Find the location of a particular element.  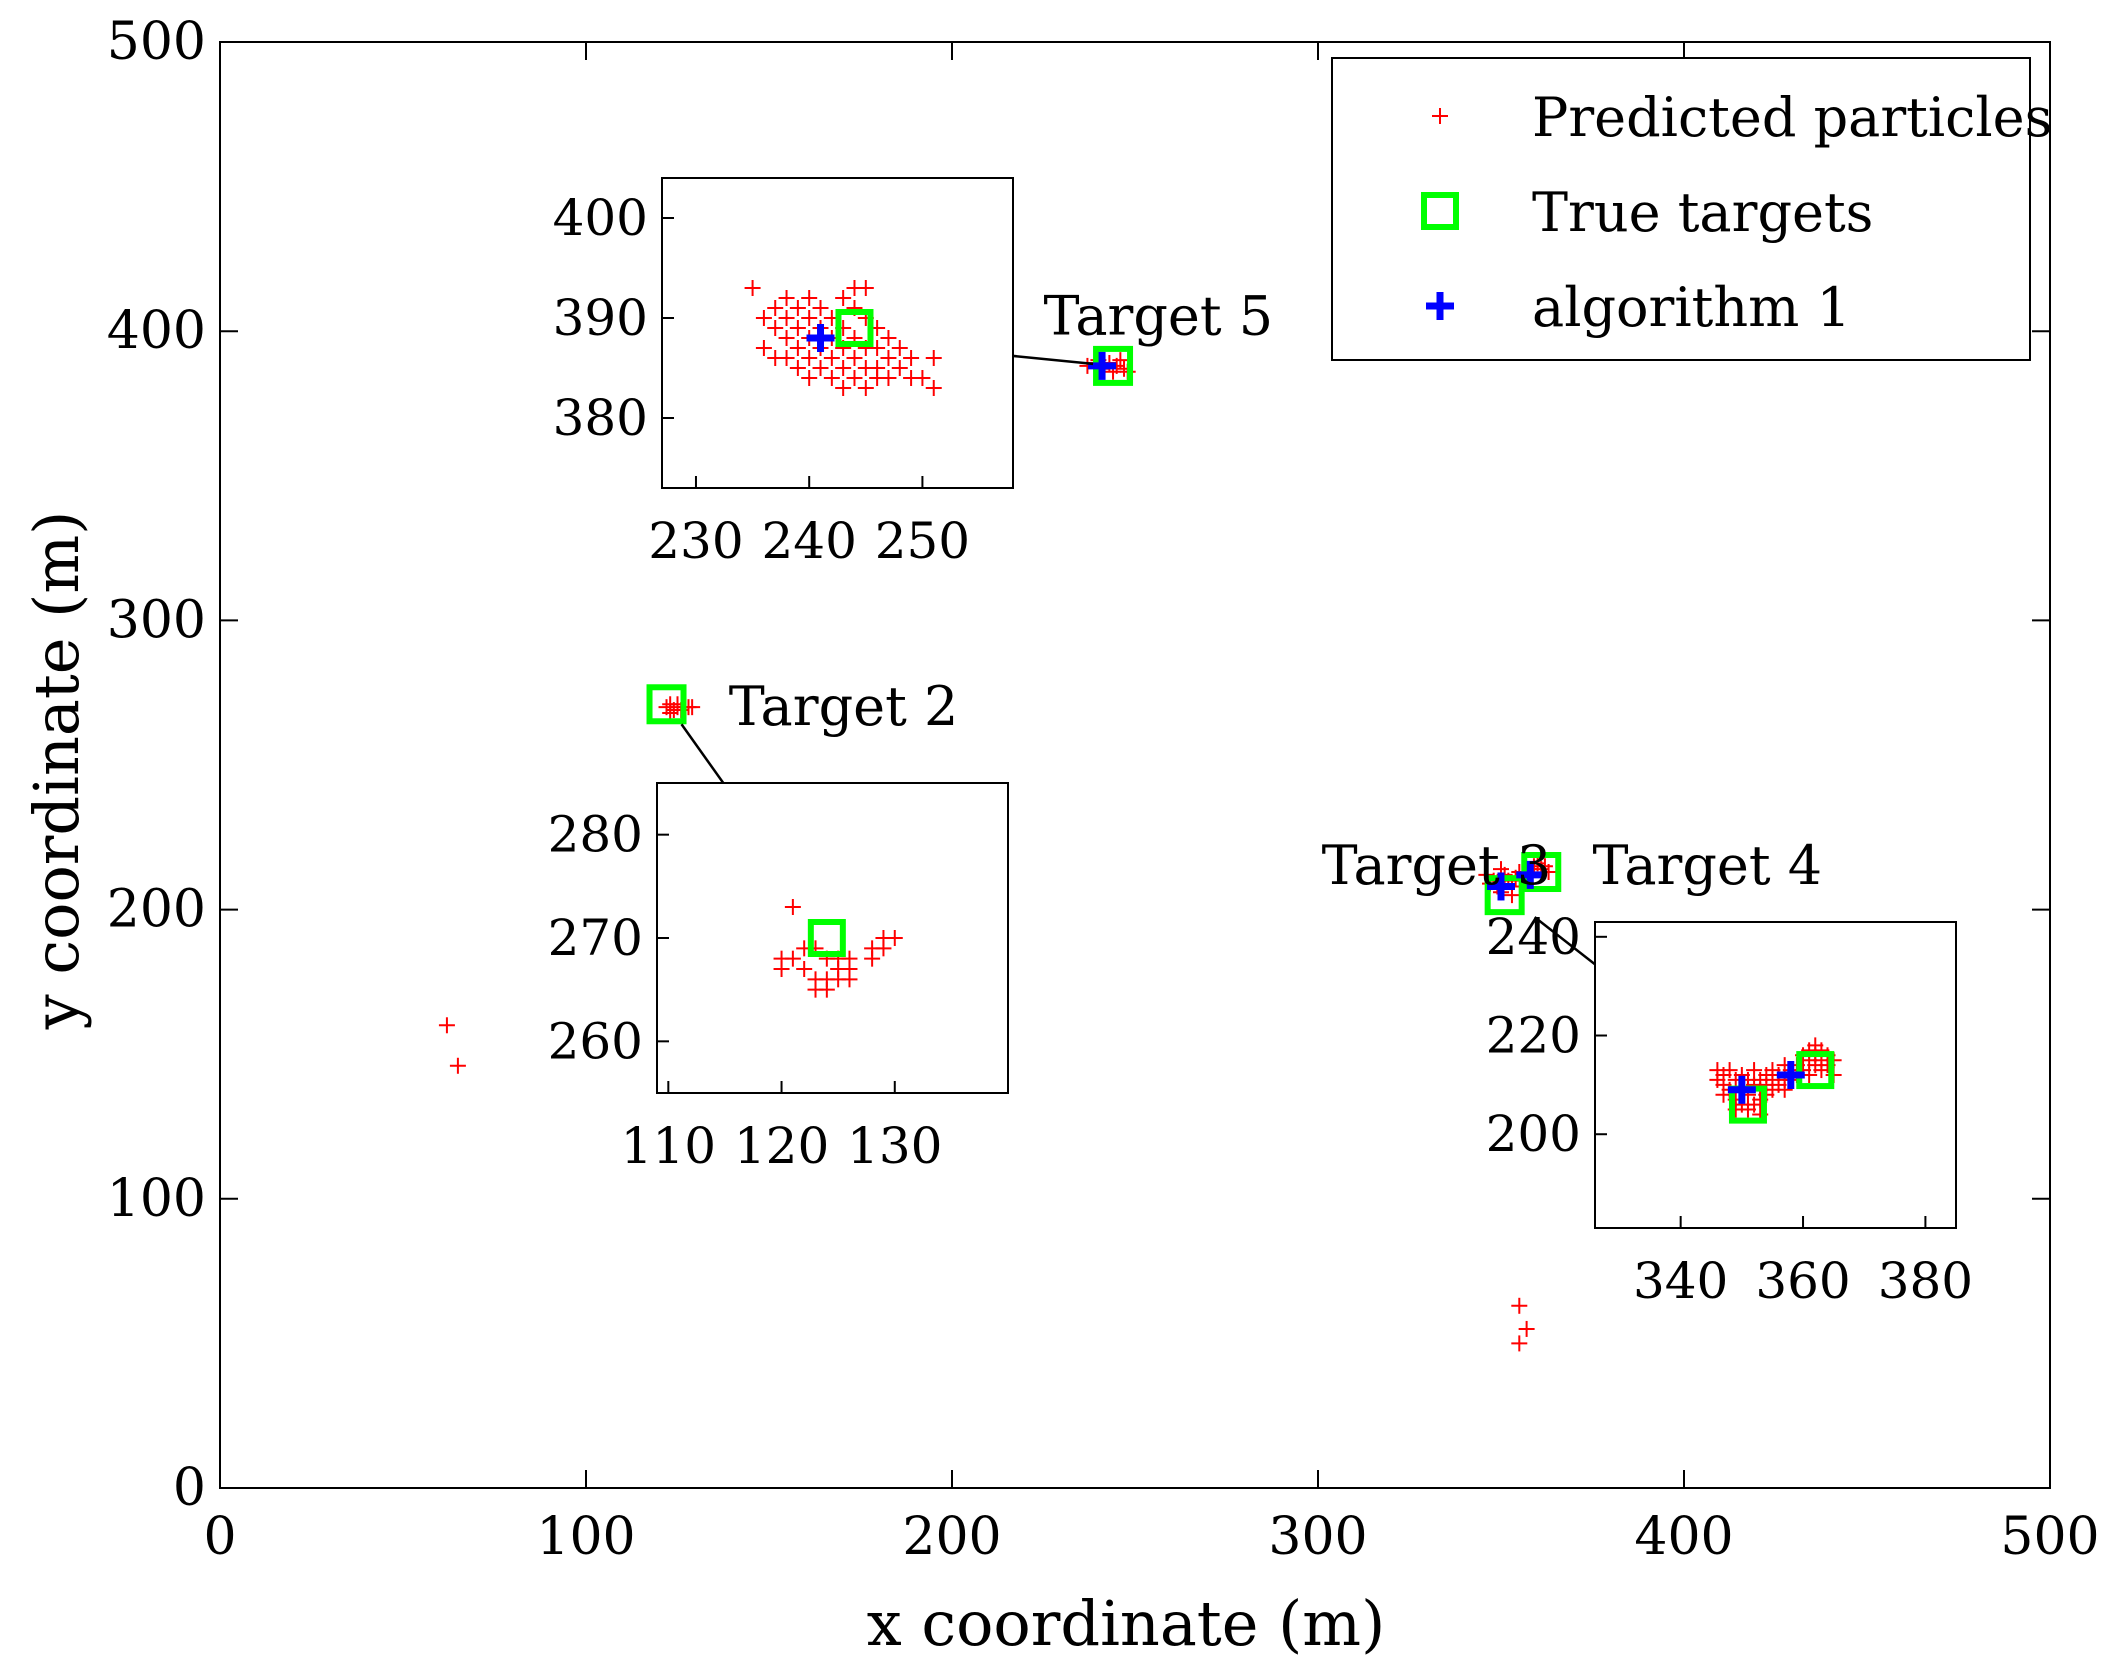

annotation-label: Target 3 is located at coordinates (1437, 865).